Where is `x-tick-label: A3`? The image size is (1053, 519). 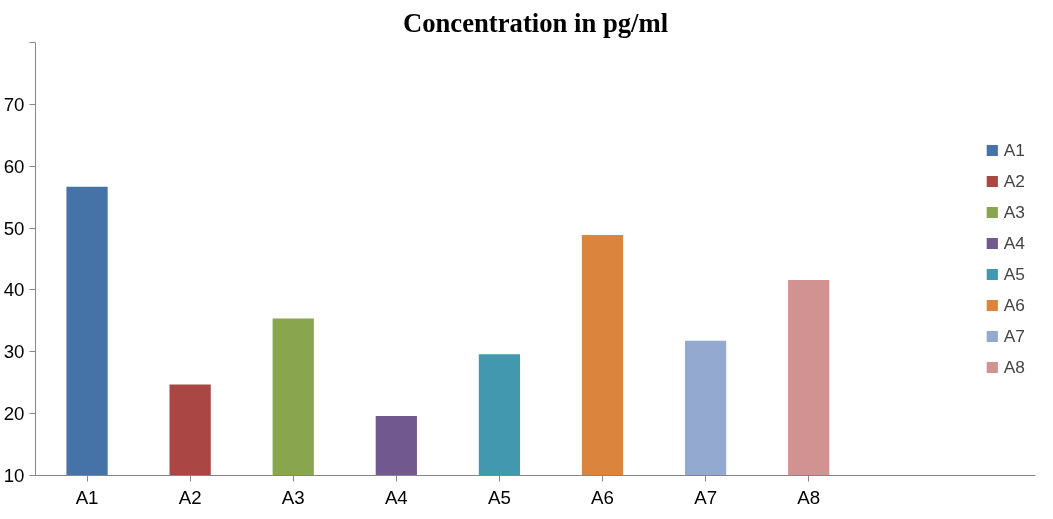
x-tick-label: A3 is located at coordinates (293, 497).